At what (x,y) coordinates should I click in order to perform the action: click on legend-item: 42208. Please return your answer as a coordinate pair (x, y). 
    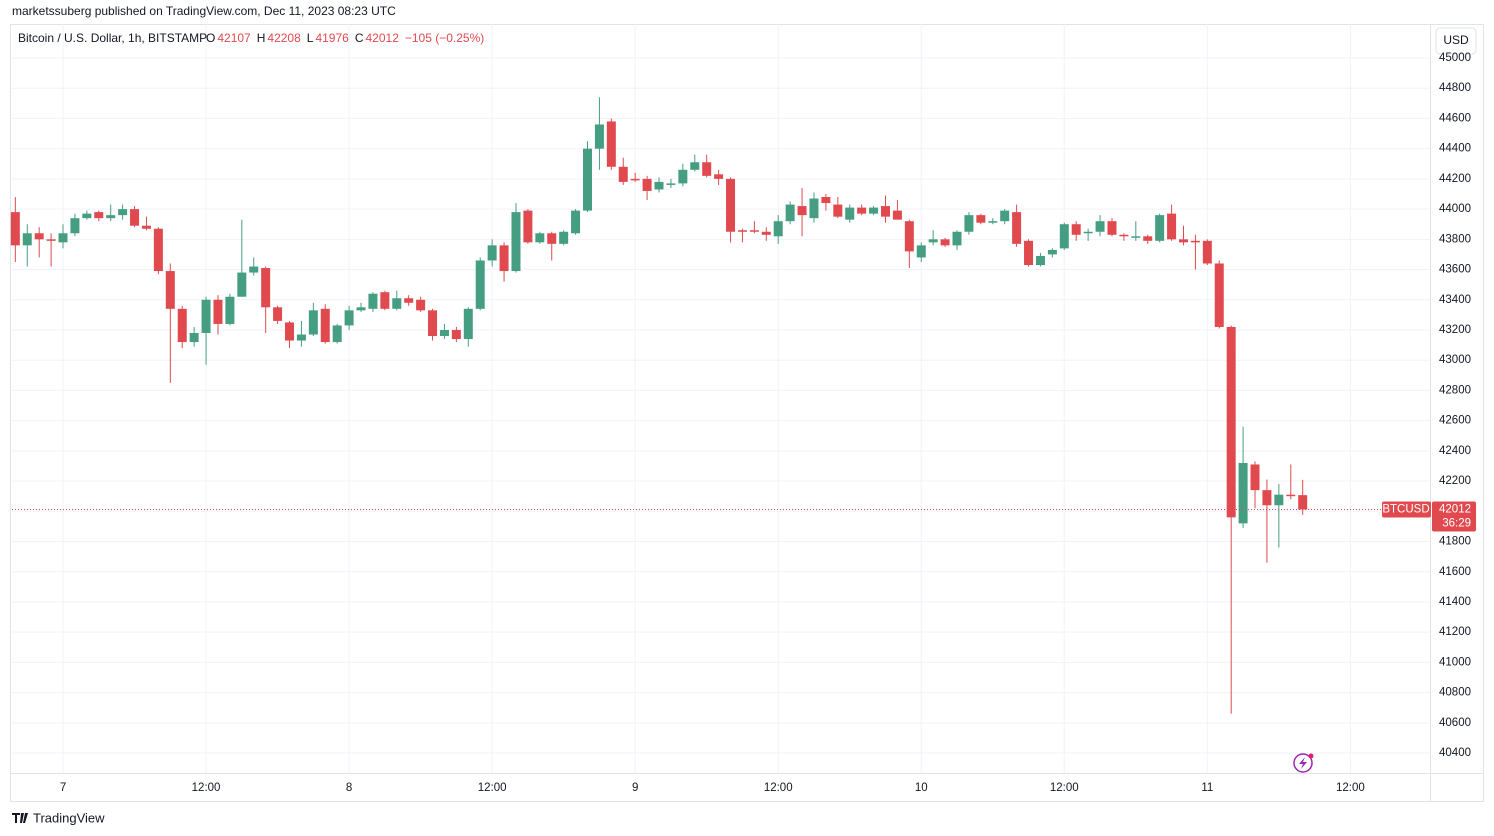
    Looking at the image, I should click on (284, 38).